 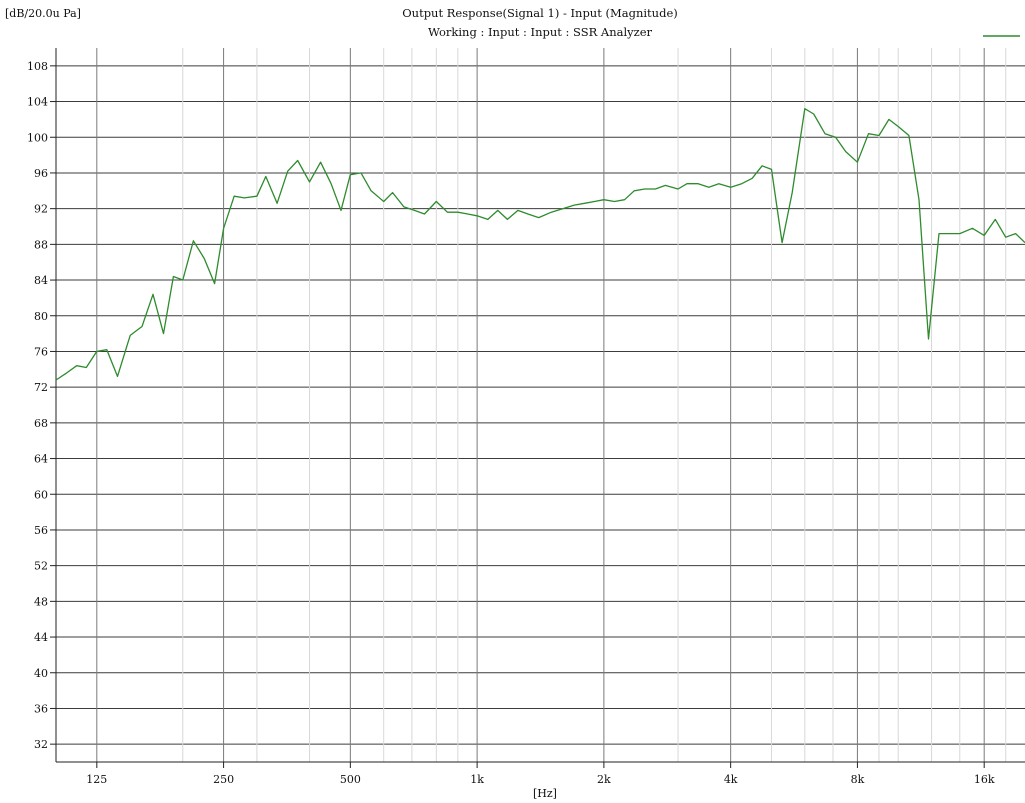 I want to click on x-tick-label: 500, so click(x=350, y=779).